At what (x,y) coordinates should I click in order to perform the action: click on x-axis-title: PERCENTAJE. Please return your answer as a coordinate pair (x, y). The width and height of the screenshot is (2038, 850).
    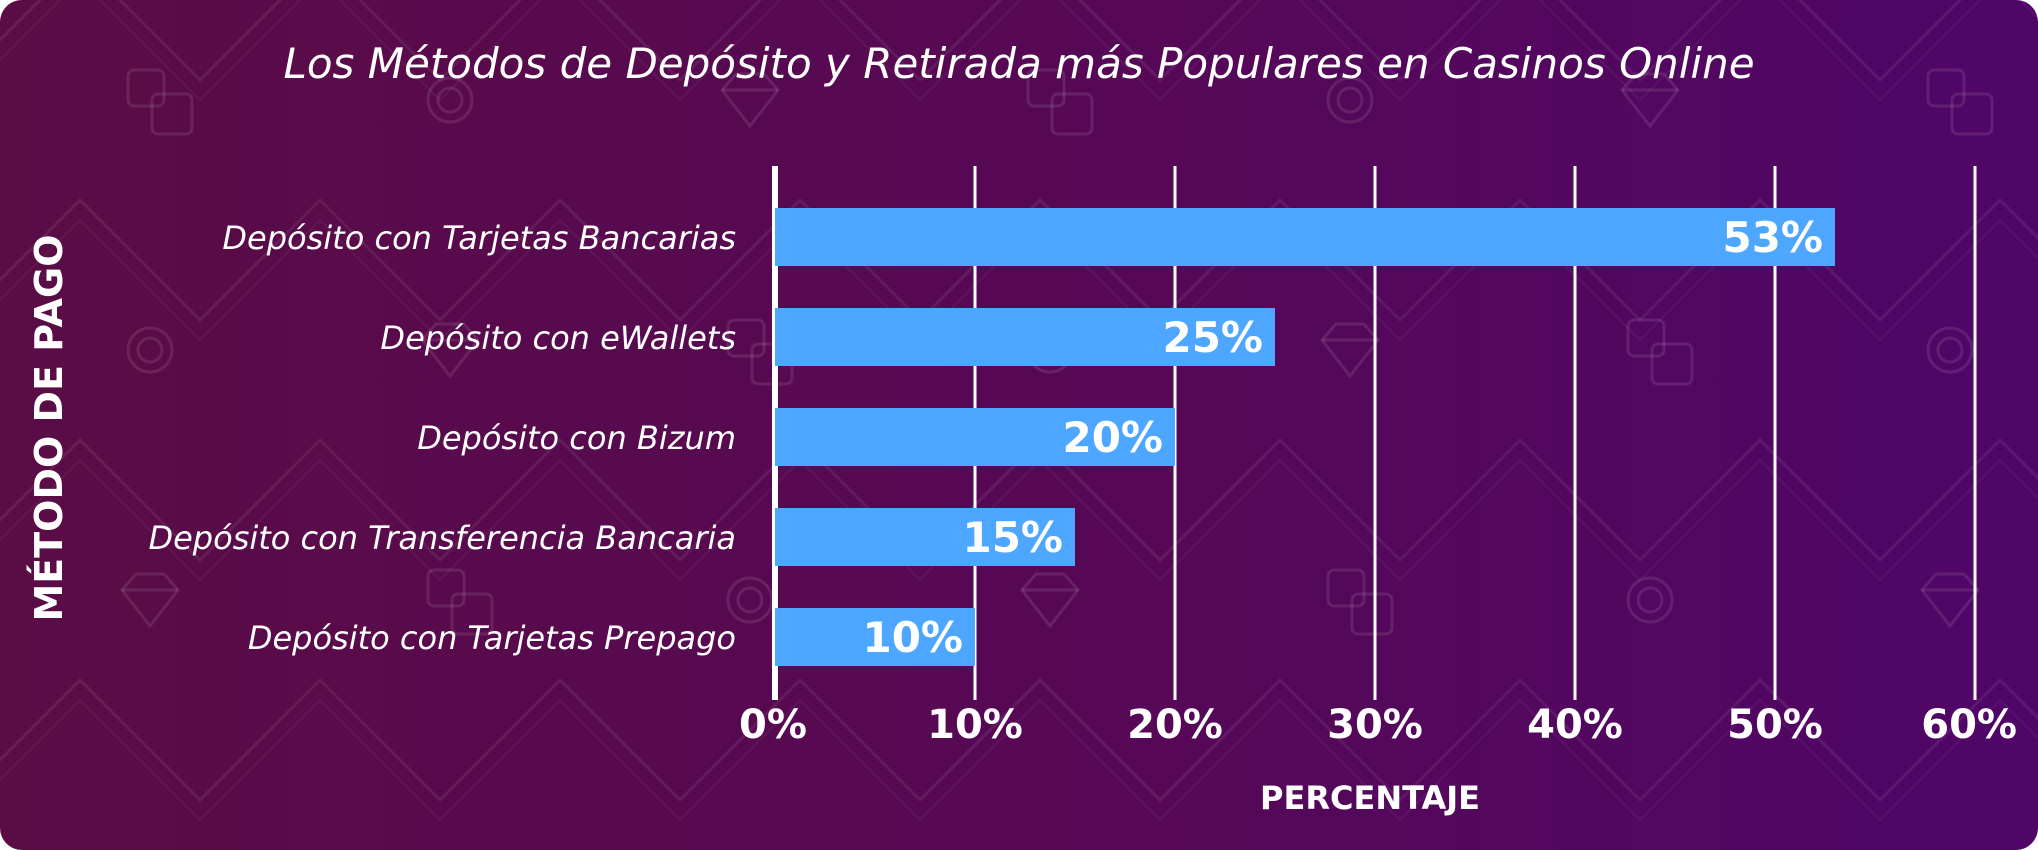
    Looking at the image, I should click on (1370, 798).